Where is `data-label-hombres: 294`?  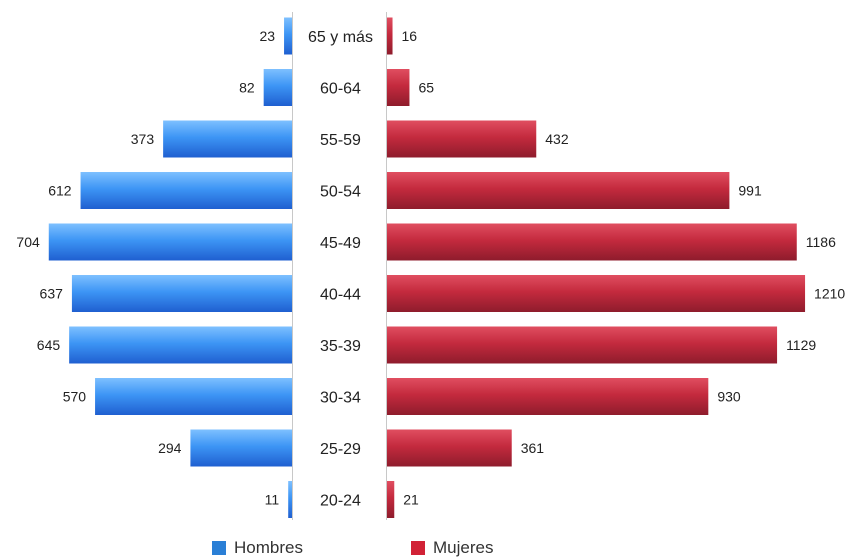 data-label-hombres: 294 is located at coordinates (170, 448).